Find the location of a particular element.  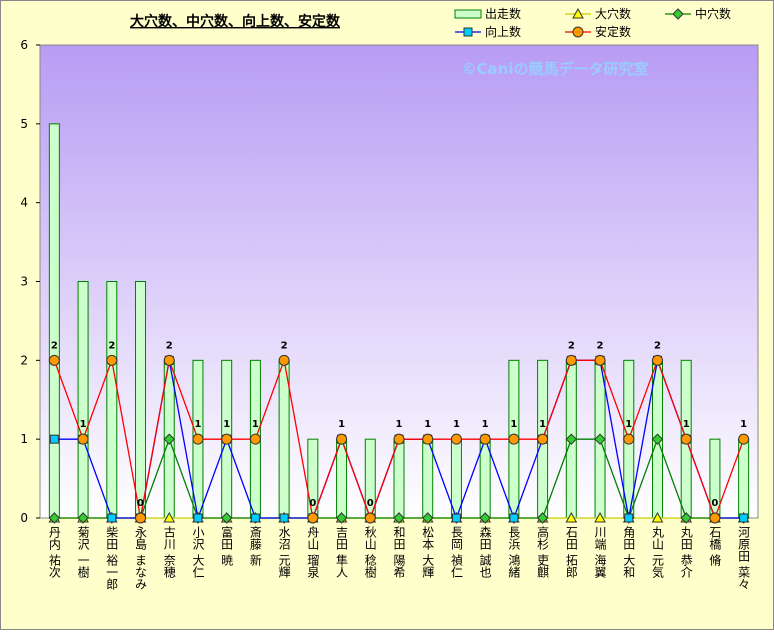

legend-label: 中穴数 is located at coordinates (713, 13).